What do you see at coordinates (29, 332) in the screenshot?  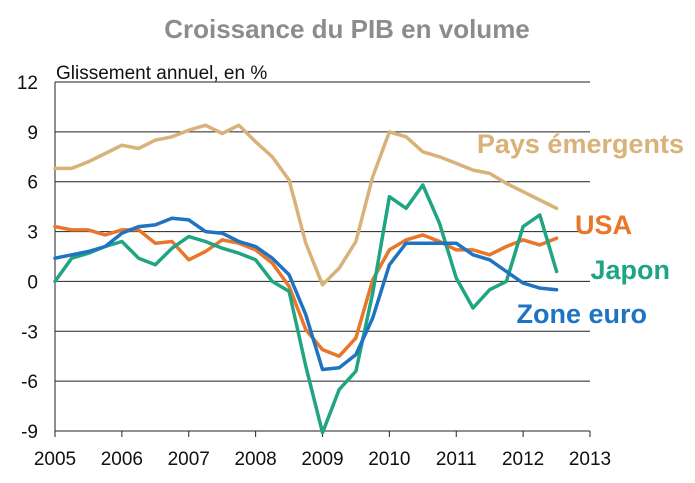 I see `y-tick-label: -3` at bounding box center [29, 332].